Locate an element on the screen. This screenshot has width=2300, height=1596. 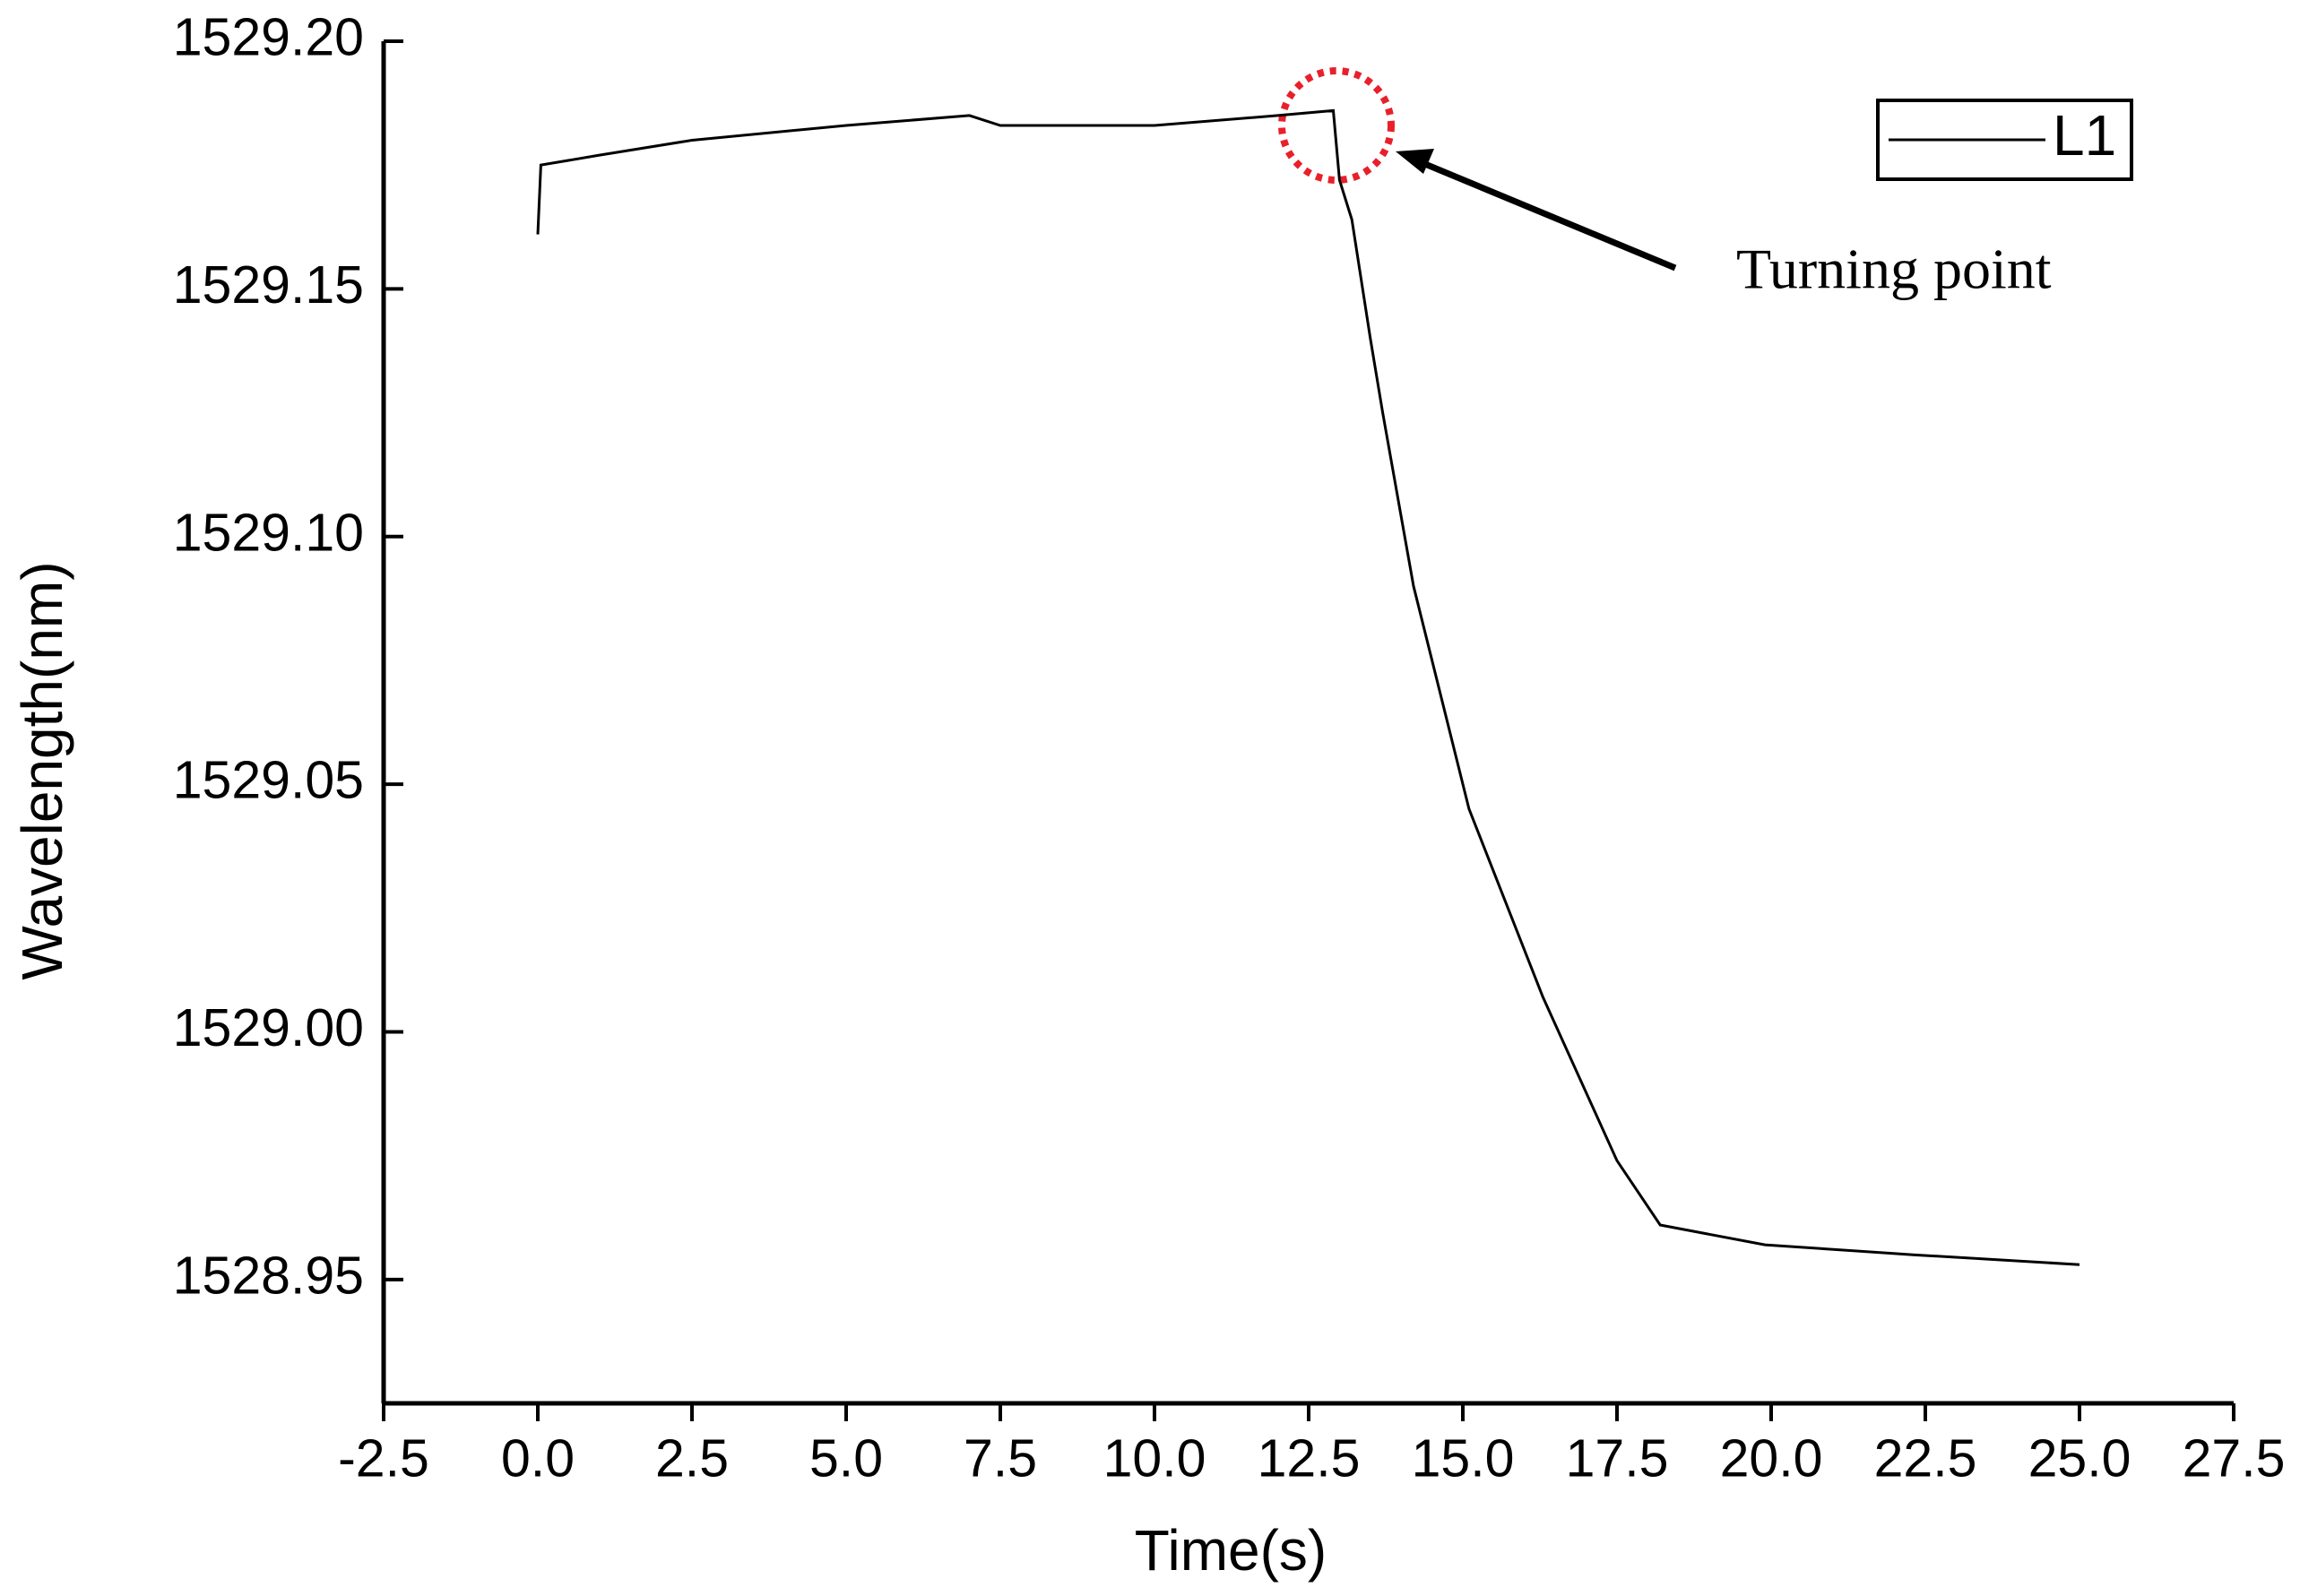
x-axis-label: Time(s) is located at coordinates (1231, 1550).